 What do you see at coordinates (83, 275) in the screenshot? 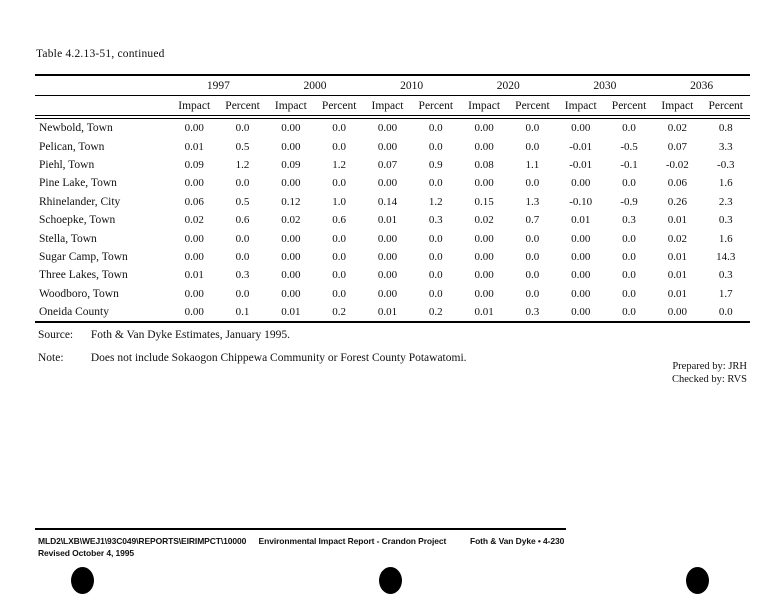
I see `row-label: Three Lakes, Town` at bounding box center [83, 275].